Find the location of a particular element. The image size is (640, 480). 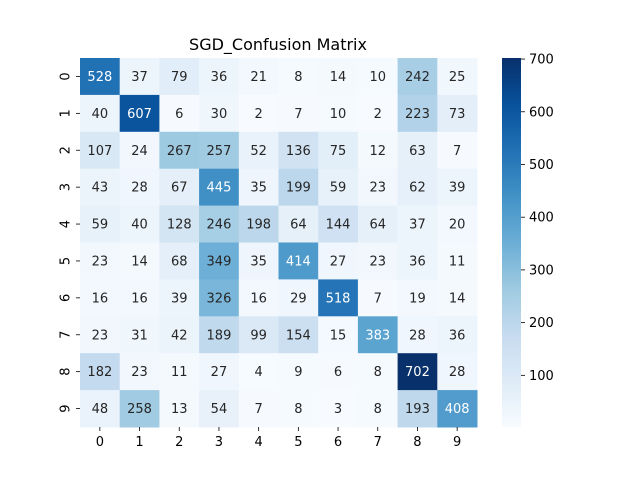

cell-value-label: 64 is located at coordinates (298, 225).